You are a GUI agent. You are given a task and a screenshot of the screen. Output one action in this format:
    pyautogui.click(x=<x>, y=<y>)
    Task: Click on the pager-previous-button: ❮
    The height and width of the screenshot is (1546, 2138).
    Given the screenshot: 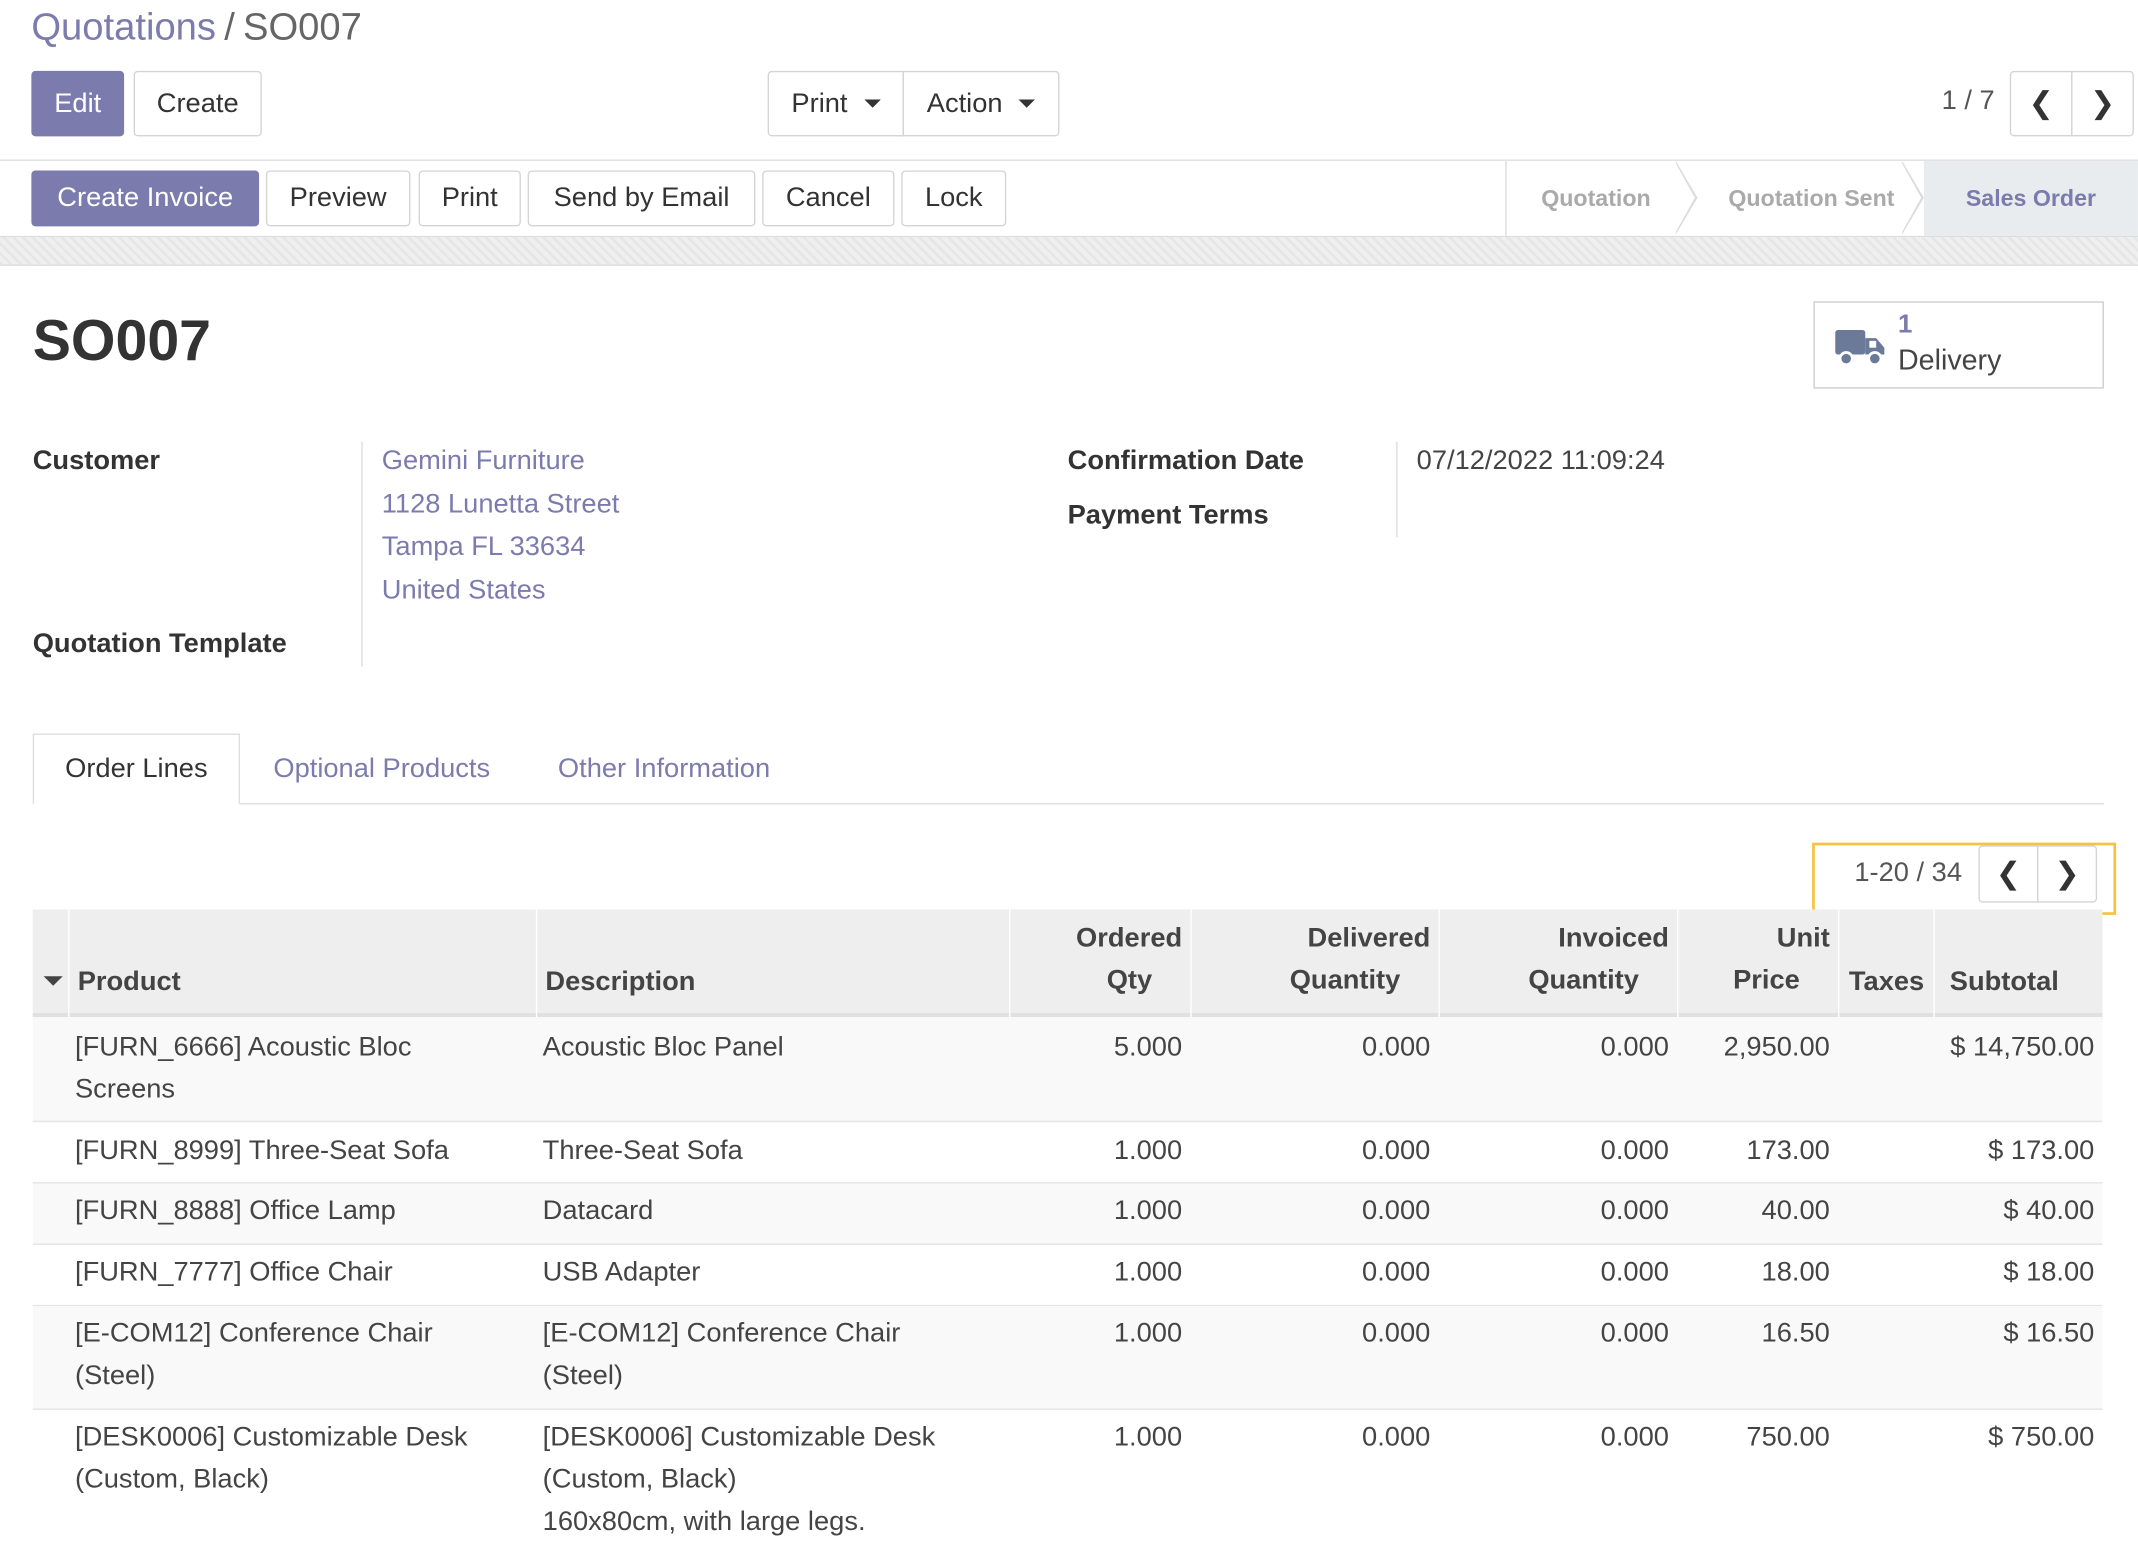 What is the action you would take?
    pyautogui.click(x=2041, y=103)
    